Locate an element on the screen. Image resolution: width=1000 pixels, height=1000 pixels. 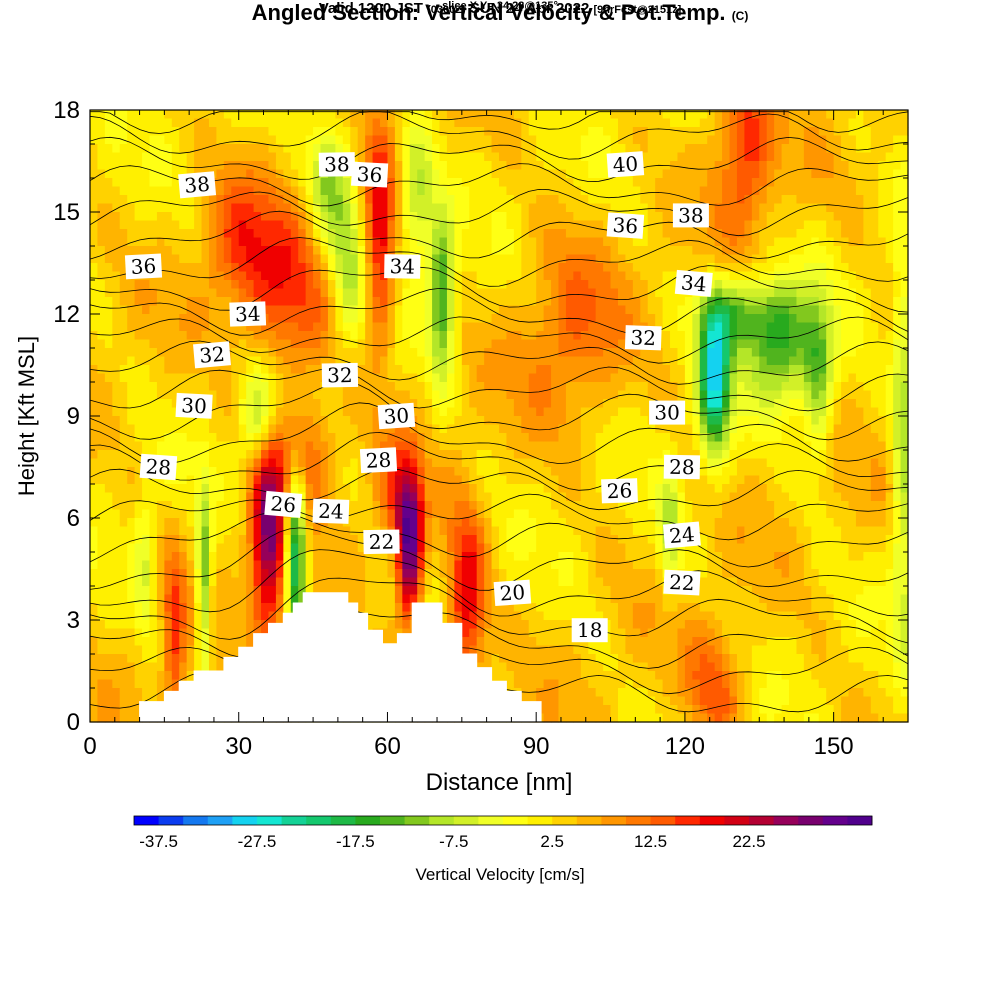
contour-label: 40 is located at coordinates (625, 164).